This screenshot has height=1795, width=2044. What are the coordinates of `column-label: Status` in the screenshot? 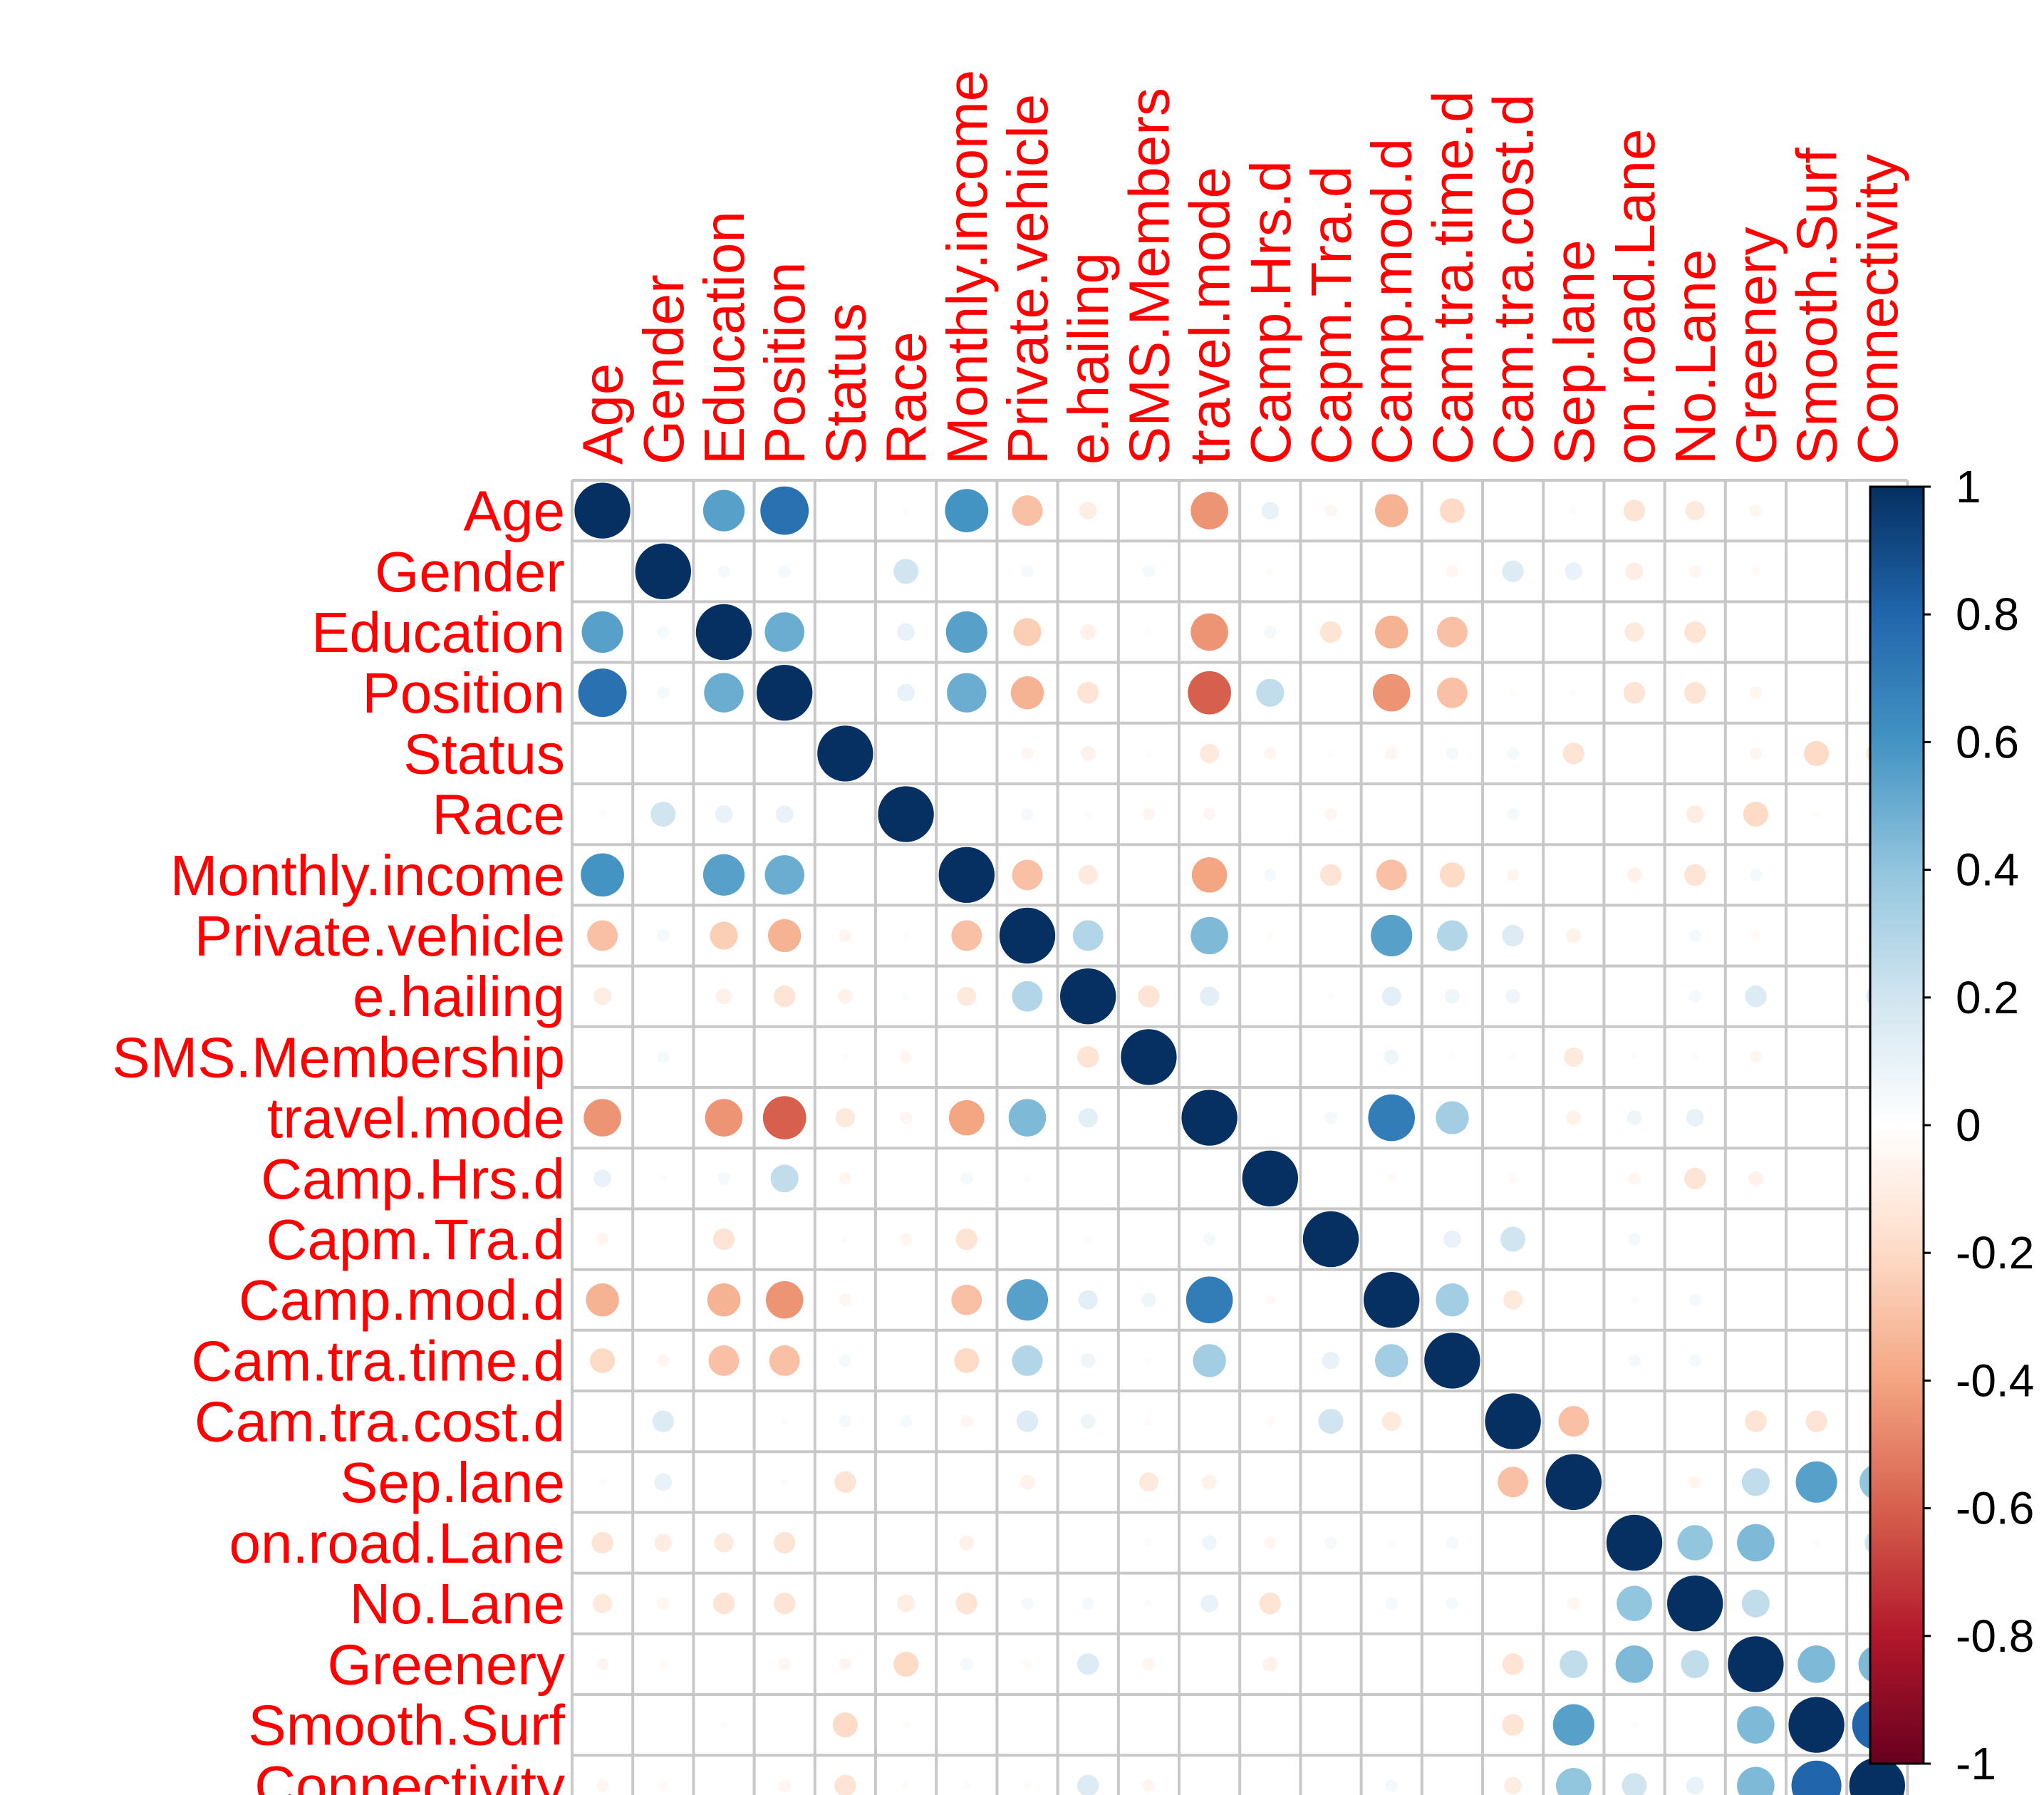 It's located at (846, 384).